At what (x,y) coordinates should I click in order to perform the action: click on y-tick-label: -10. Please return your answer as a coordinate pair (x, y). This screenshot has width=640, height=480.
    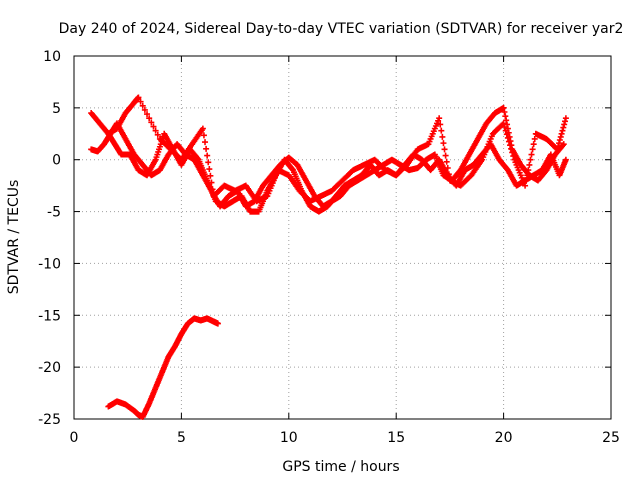
    Looking at the image, I should click on (49, 264).